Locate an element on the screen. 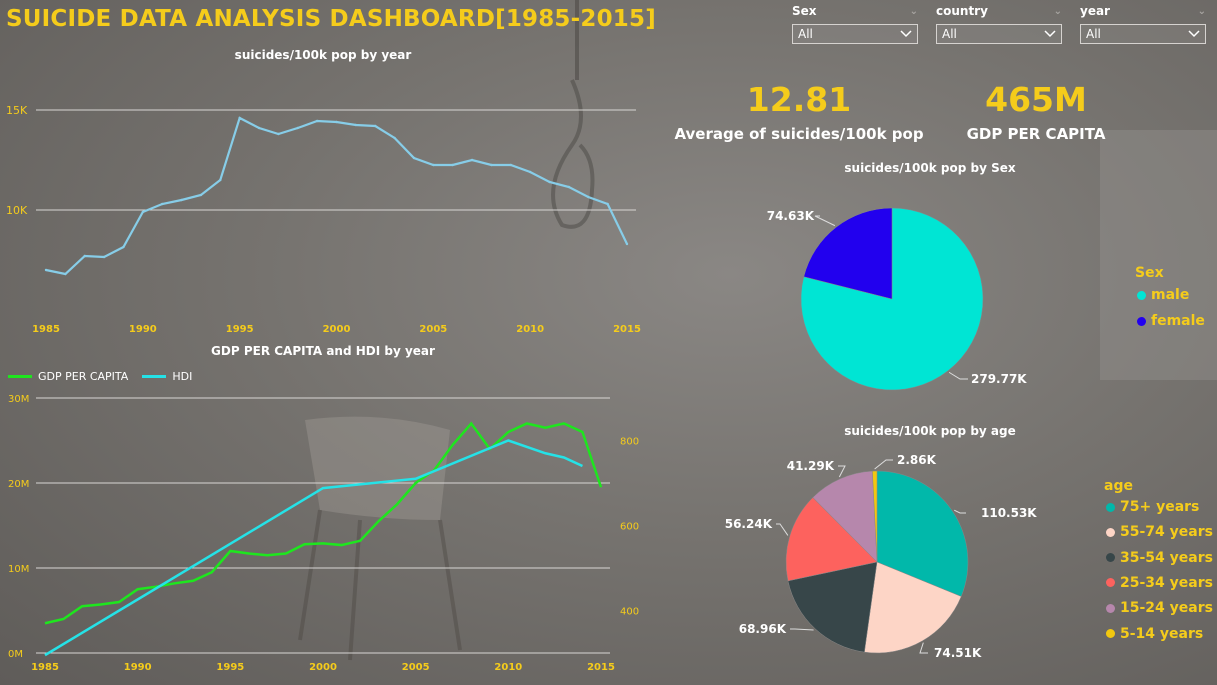 The width and height of the screenshot is (1217, 685). year-dropdown-value: All is located at coordinates (1093, 34).